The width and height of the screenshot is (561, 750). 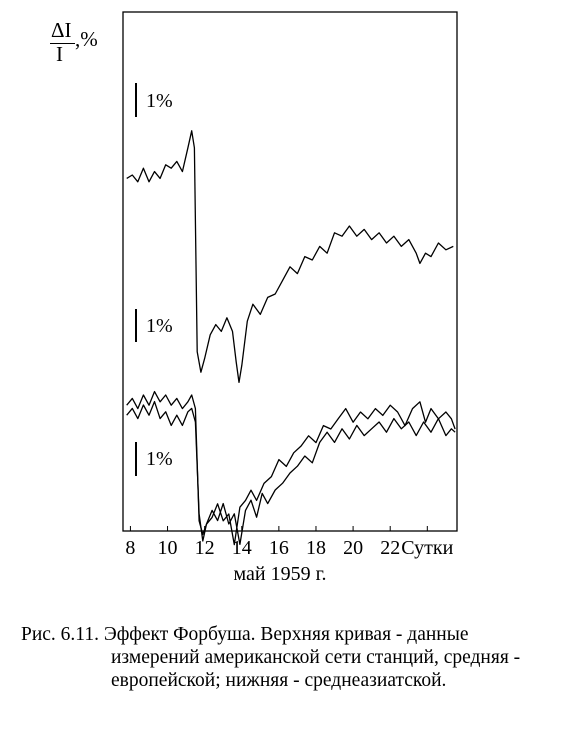 What do you see at coordinates (353, 548) in the screenshot?
I see `x-tick-label: 20` at bounding box center [353, 548].